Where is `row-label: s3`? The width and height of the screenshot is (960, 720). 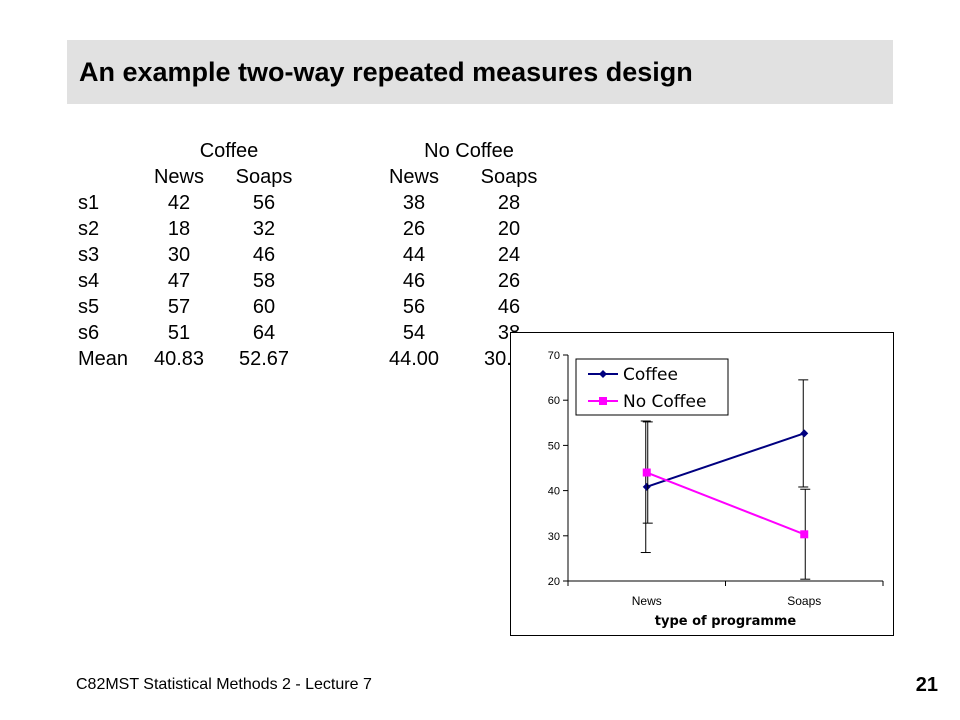 row-label: s3 is located at coordinates (89, 254).